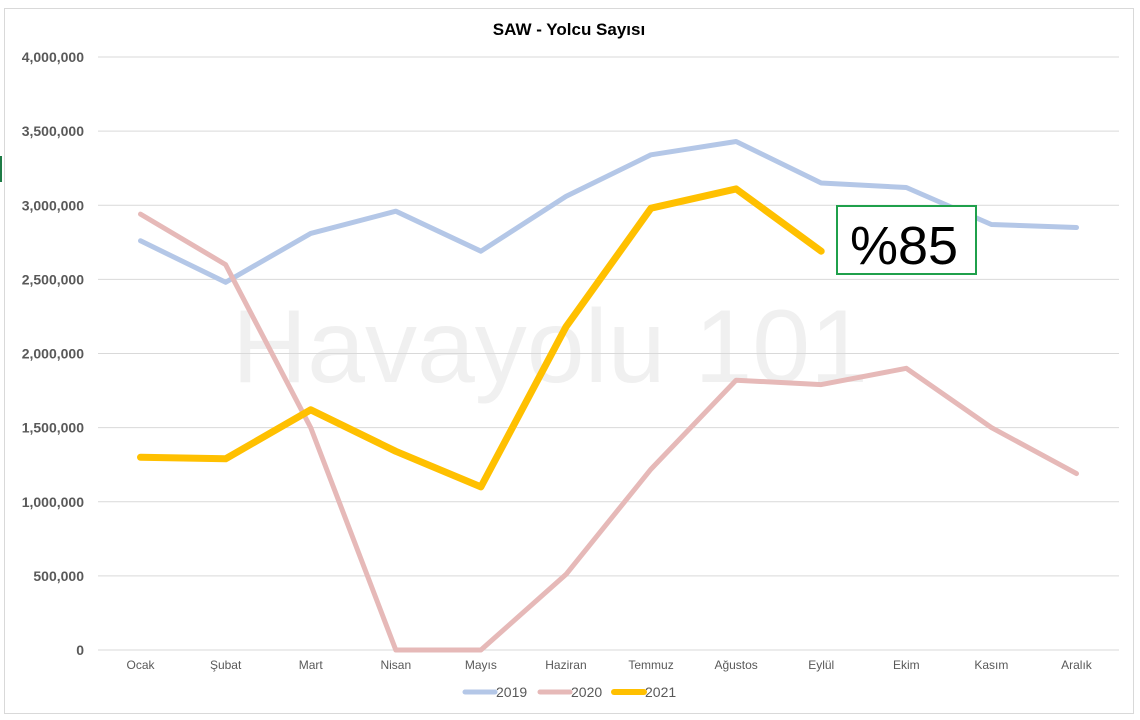 This screenshot has height=720, width=1140. I want to click on x-tick-label: Ağustos, so click(735, 665).